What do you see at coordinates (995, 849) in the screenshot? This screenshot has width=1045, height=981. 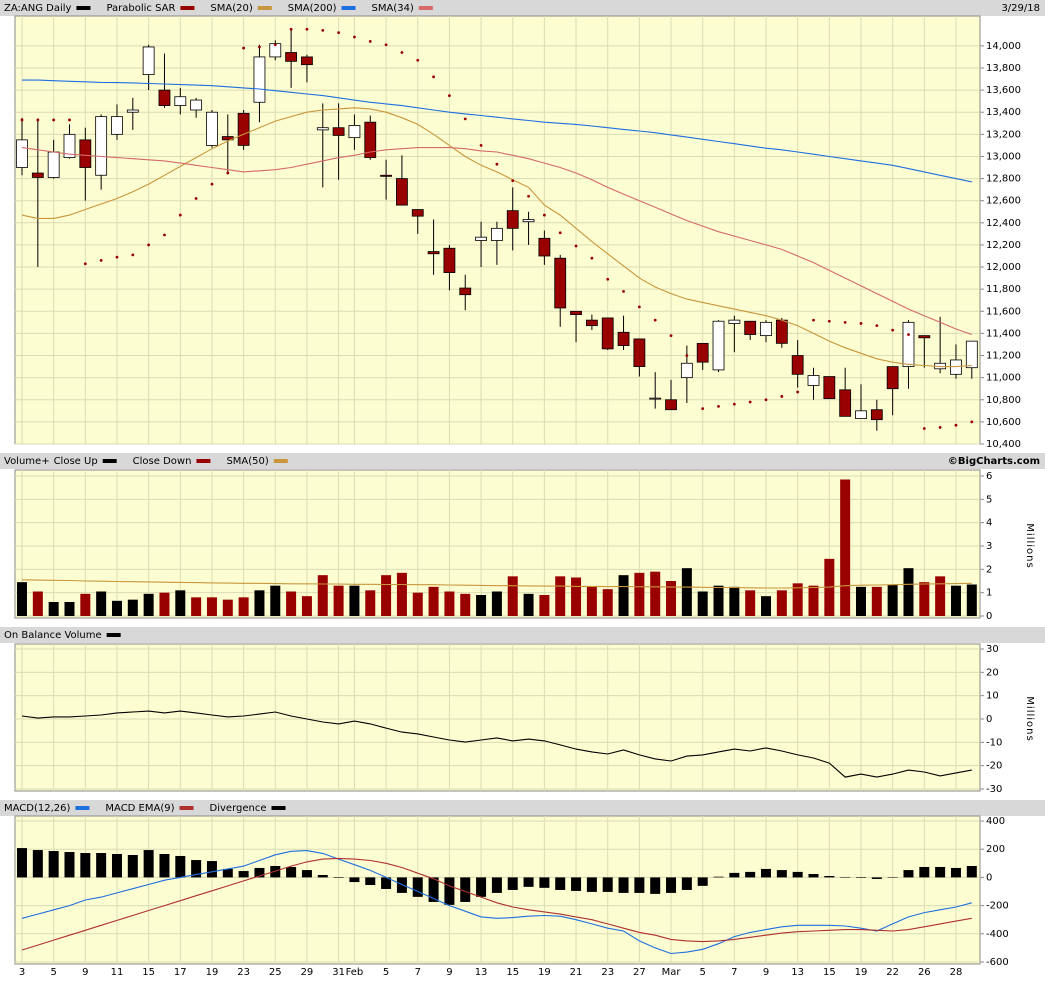 I see `y-tick-label: 200` at bounding box center [995, 849].